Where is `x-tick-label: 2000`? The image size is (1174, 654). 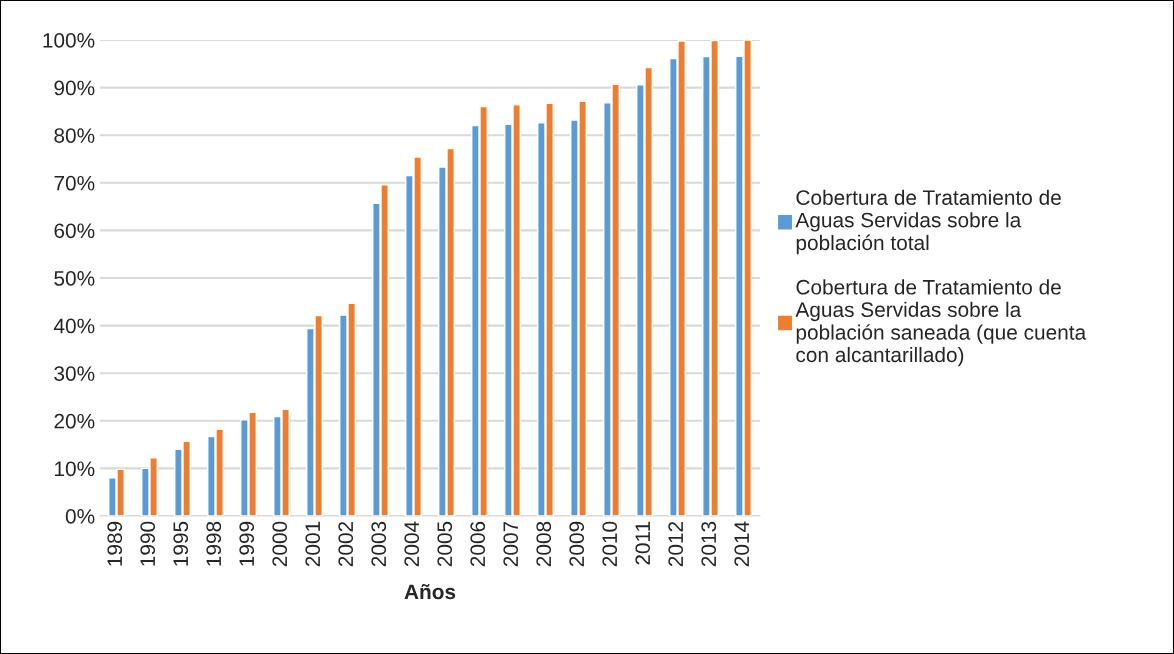
x-tick-label: 2000 is located at coordinates (280, 544).